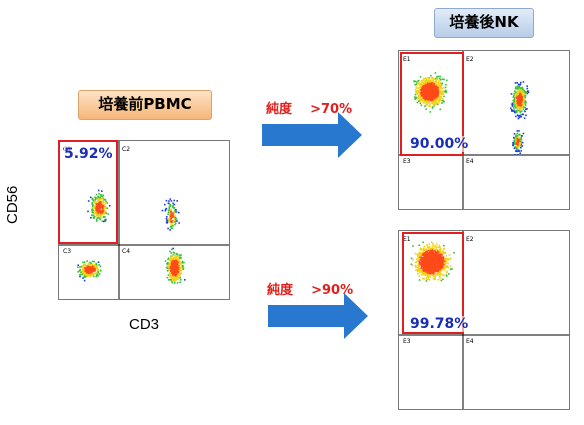 The height and width of the screenshot is (425, 584). I want to click on quadrant-label: E4, so click(470, 161).